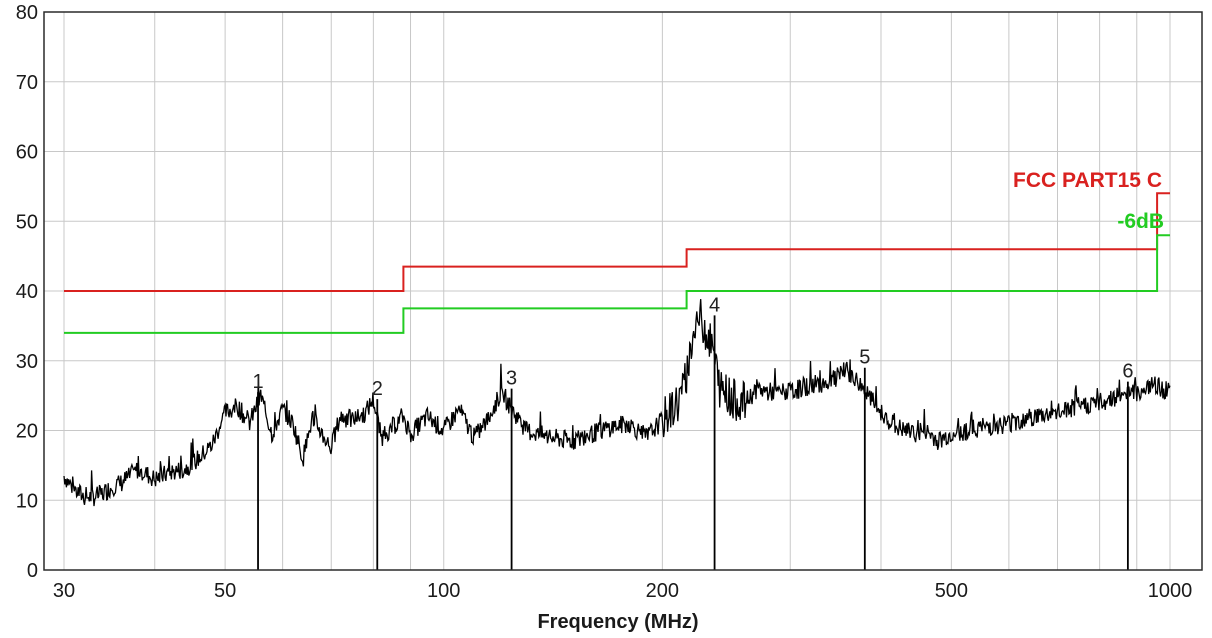  What do you see at coordinates (511, 379) in the screenshot?
I see `marker-3-label: 3` at bounding box center [511, 379].